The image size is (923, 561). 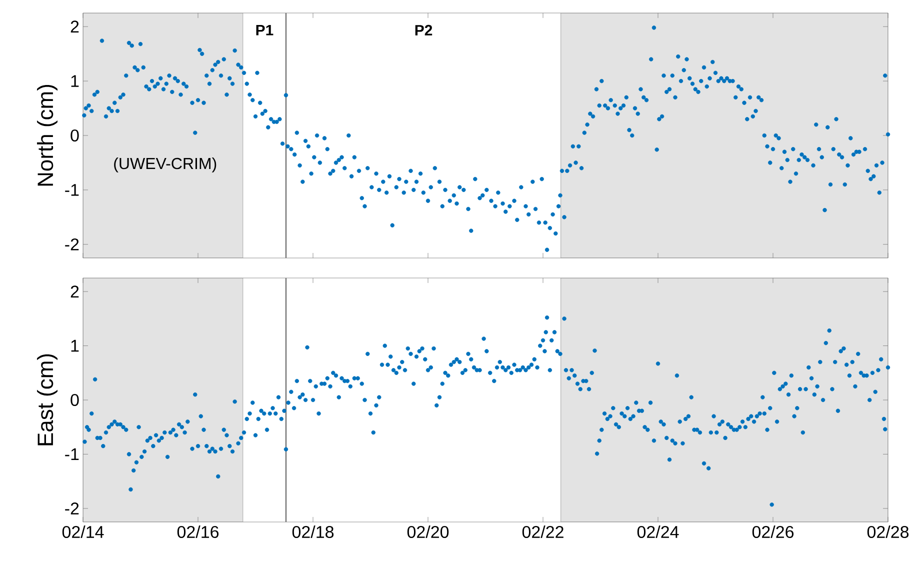 I want to click on annotation: P2, so click(x=423, y=30).